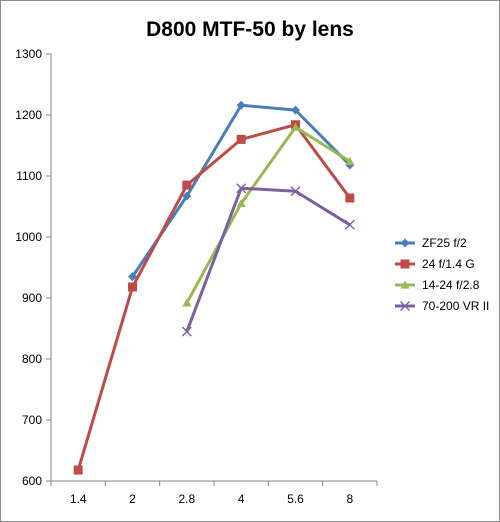  I want to click on legend-label: 14-24 f/2.8, so click(451, 285).